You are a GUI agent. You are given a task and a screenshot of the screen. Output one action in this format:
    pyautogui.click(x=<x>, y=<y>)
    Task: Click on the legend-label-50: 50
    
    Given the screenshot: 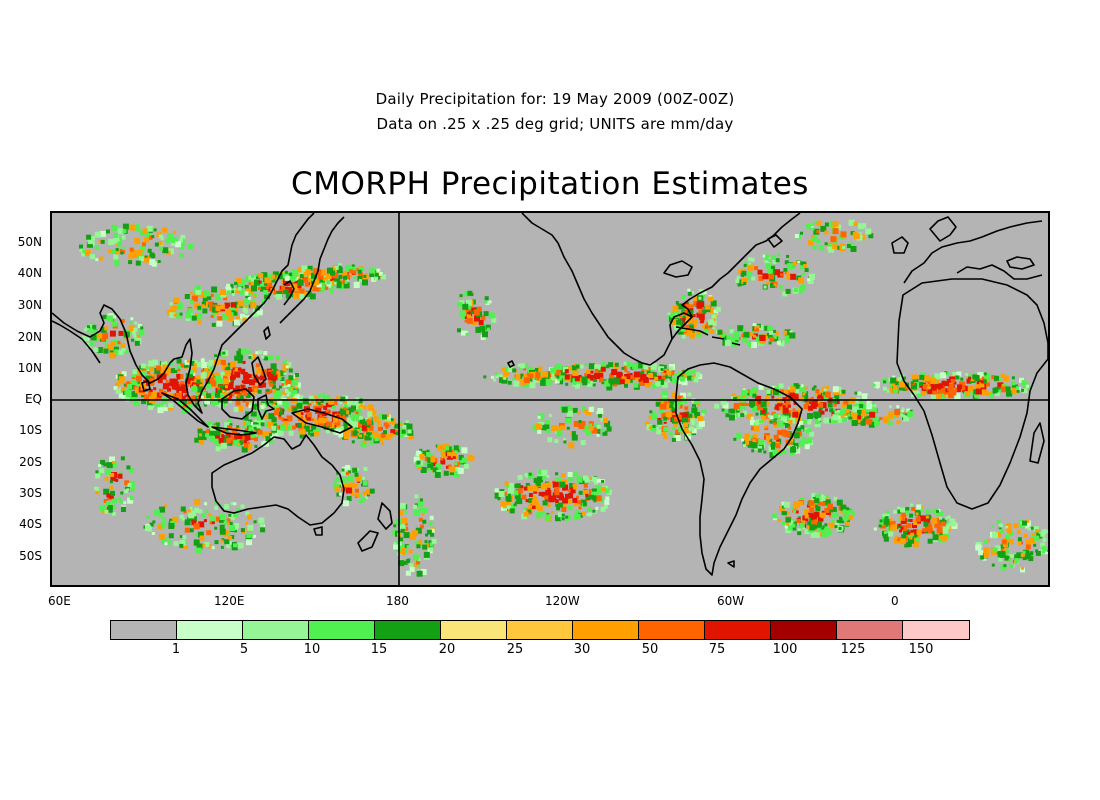 What is the action you would take?
    pyautogui.click(x=650, y=649)
    